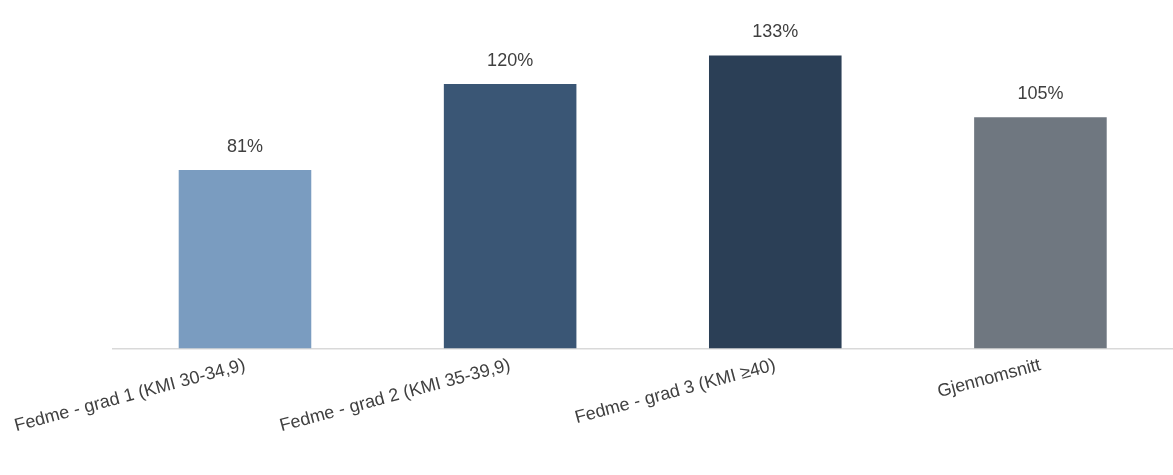 The width and height of the screenshot is (1173, 475). I want to click on data-label: 81%, so click(244, 145).